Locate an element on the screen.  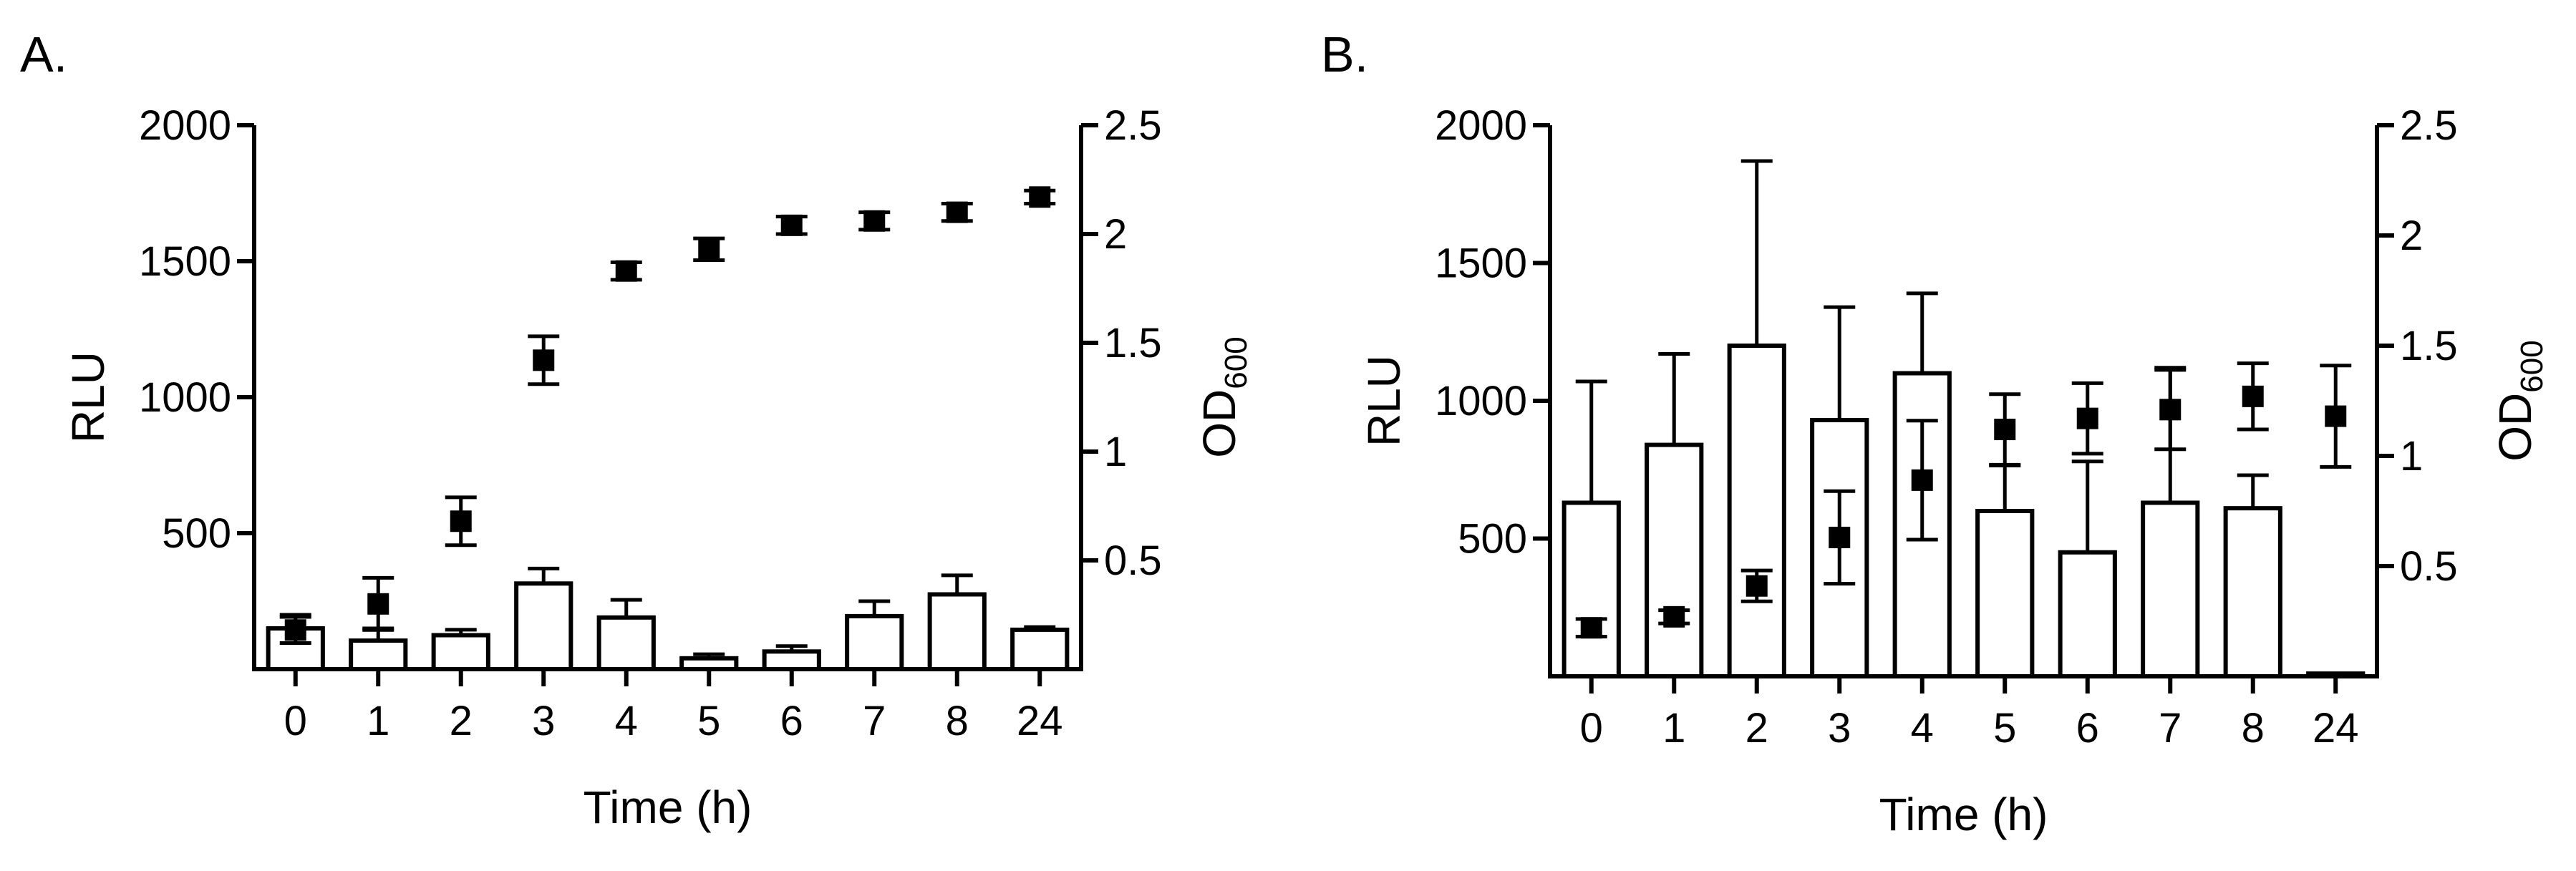
panel-letter: B. is located at coordinates (1344, 54).